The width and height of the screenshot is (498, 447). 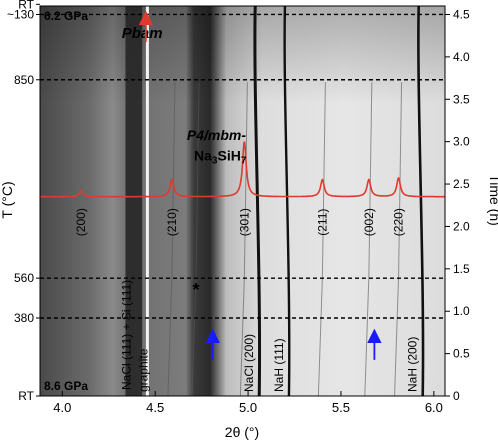 What do you see at coordinates (216, 135) in the screenshot?
I see `phase-label-p4mbm: P4/mbm-` at bounding box center [216, 135].